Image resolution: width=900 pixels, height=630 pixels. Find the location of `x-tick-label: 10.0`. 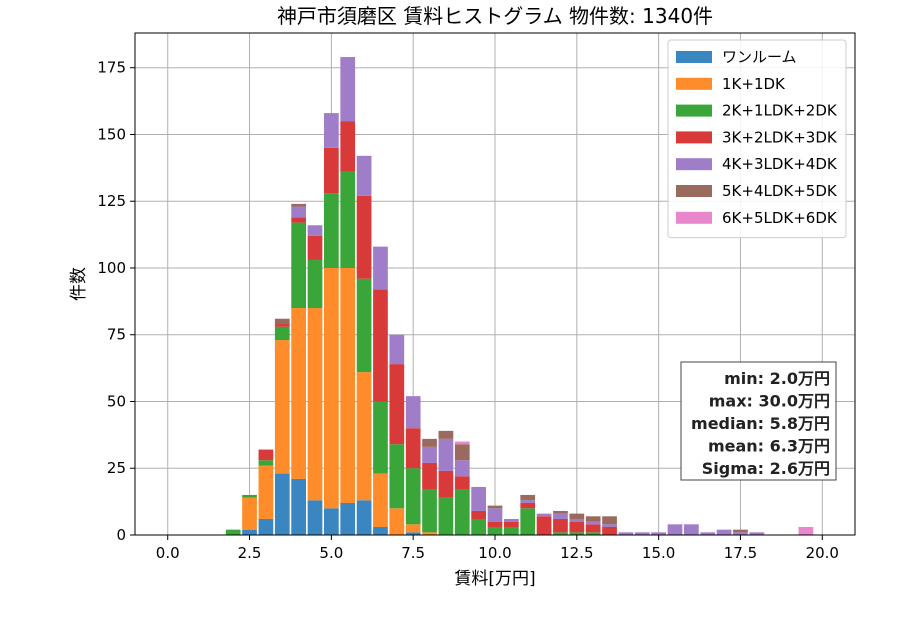

x-tick-label: 10.0 is located at coordinates (494, 553).